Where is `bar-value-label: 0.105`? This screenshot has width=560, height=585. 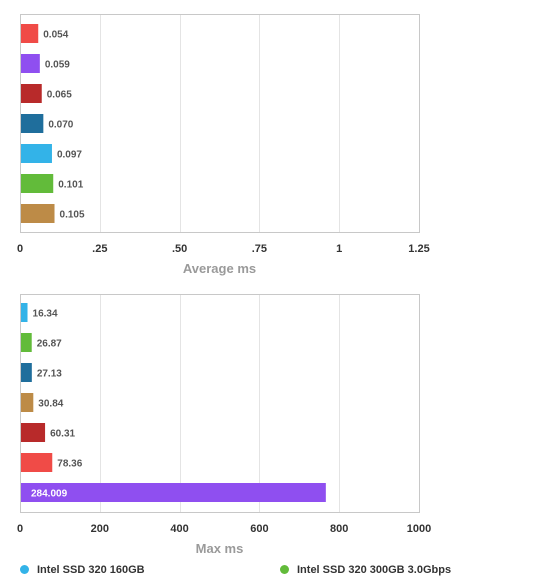 bar-value-label: 0.105 is located at coordinates (72, 215).